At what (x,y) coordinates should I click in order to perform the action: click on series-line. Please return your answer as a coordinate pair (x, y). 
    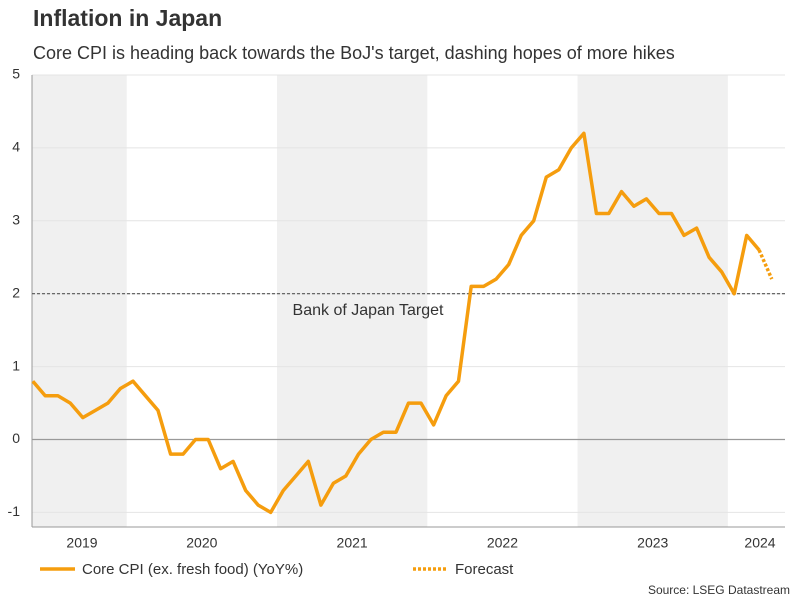
    Looking at the image, I should click on (765, 264).